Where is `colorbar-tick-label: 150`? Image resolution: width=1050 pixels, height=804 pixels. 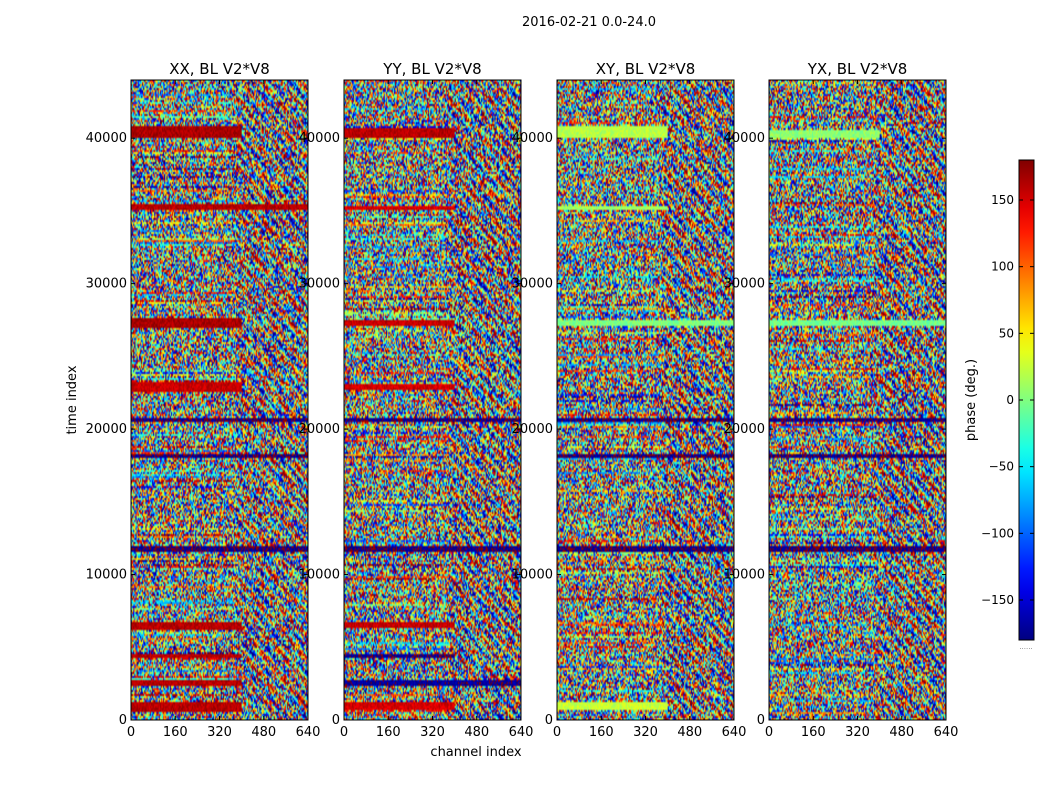 colorbar-tick-label: 150 is located at coordinates (1002, 200).